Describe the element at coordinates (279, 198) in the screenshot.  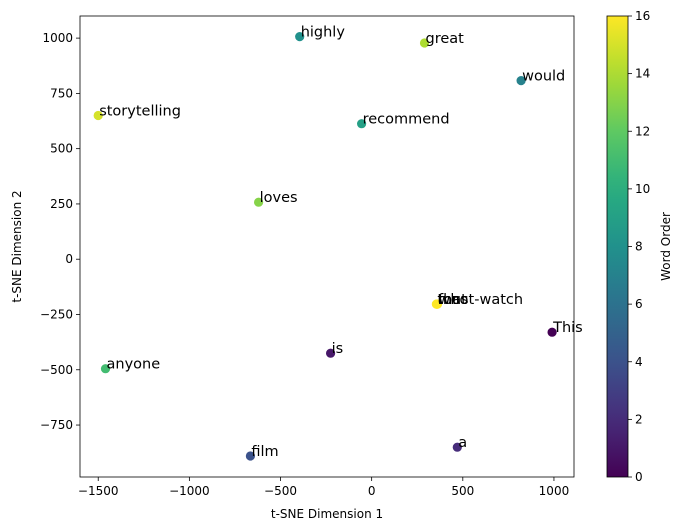
I see `point-label-8: loves` at that location.